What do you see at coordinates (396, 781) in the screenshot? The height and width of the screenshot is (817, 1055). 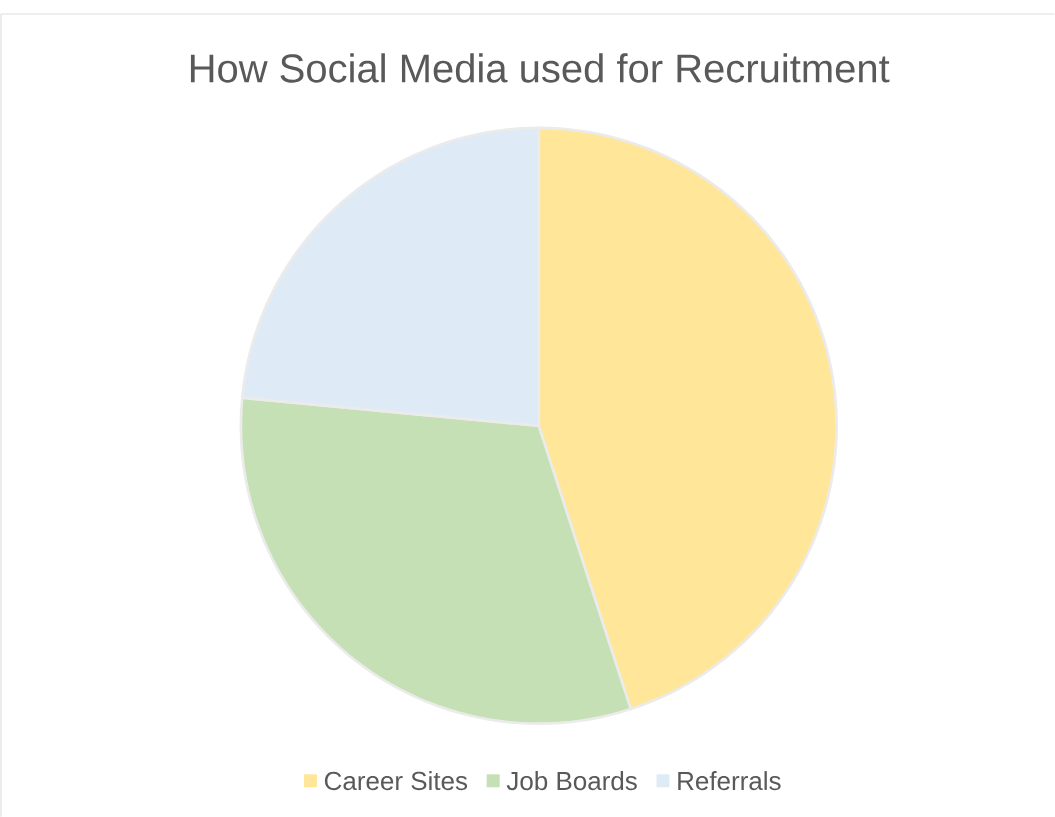 I see `legend-label: Career Sites` at bounding box center [396, 781].